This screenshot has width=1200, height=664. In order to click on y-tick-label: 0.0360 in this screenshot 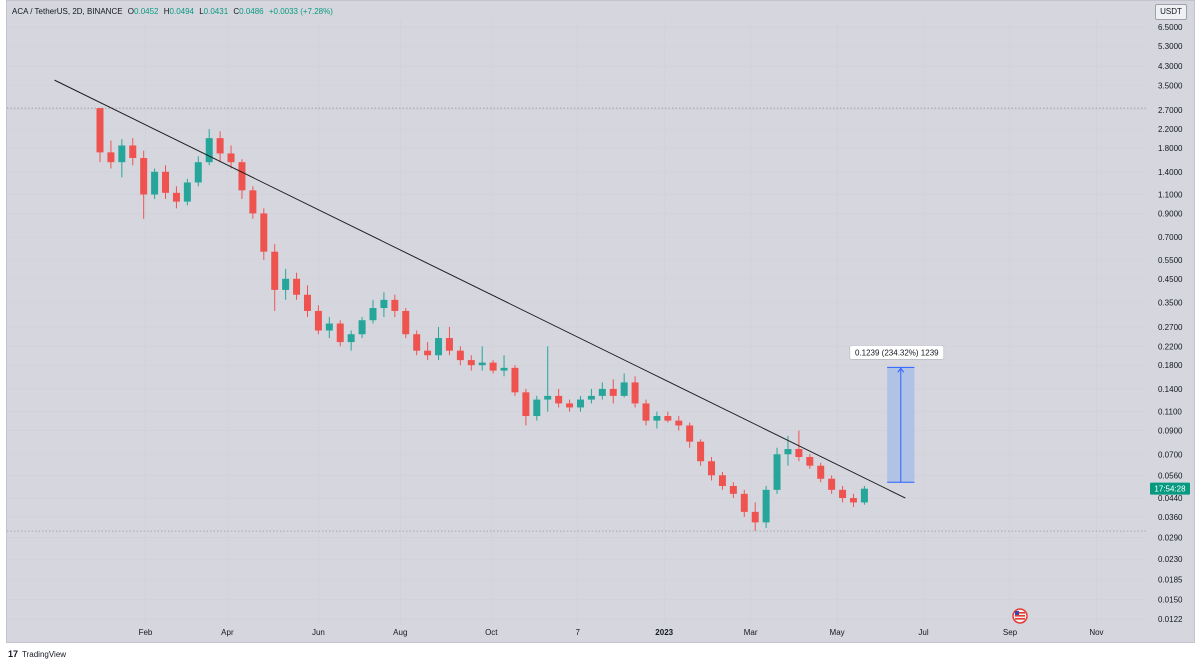, I will do `click(1170, 517)`.